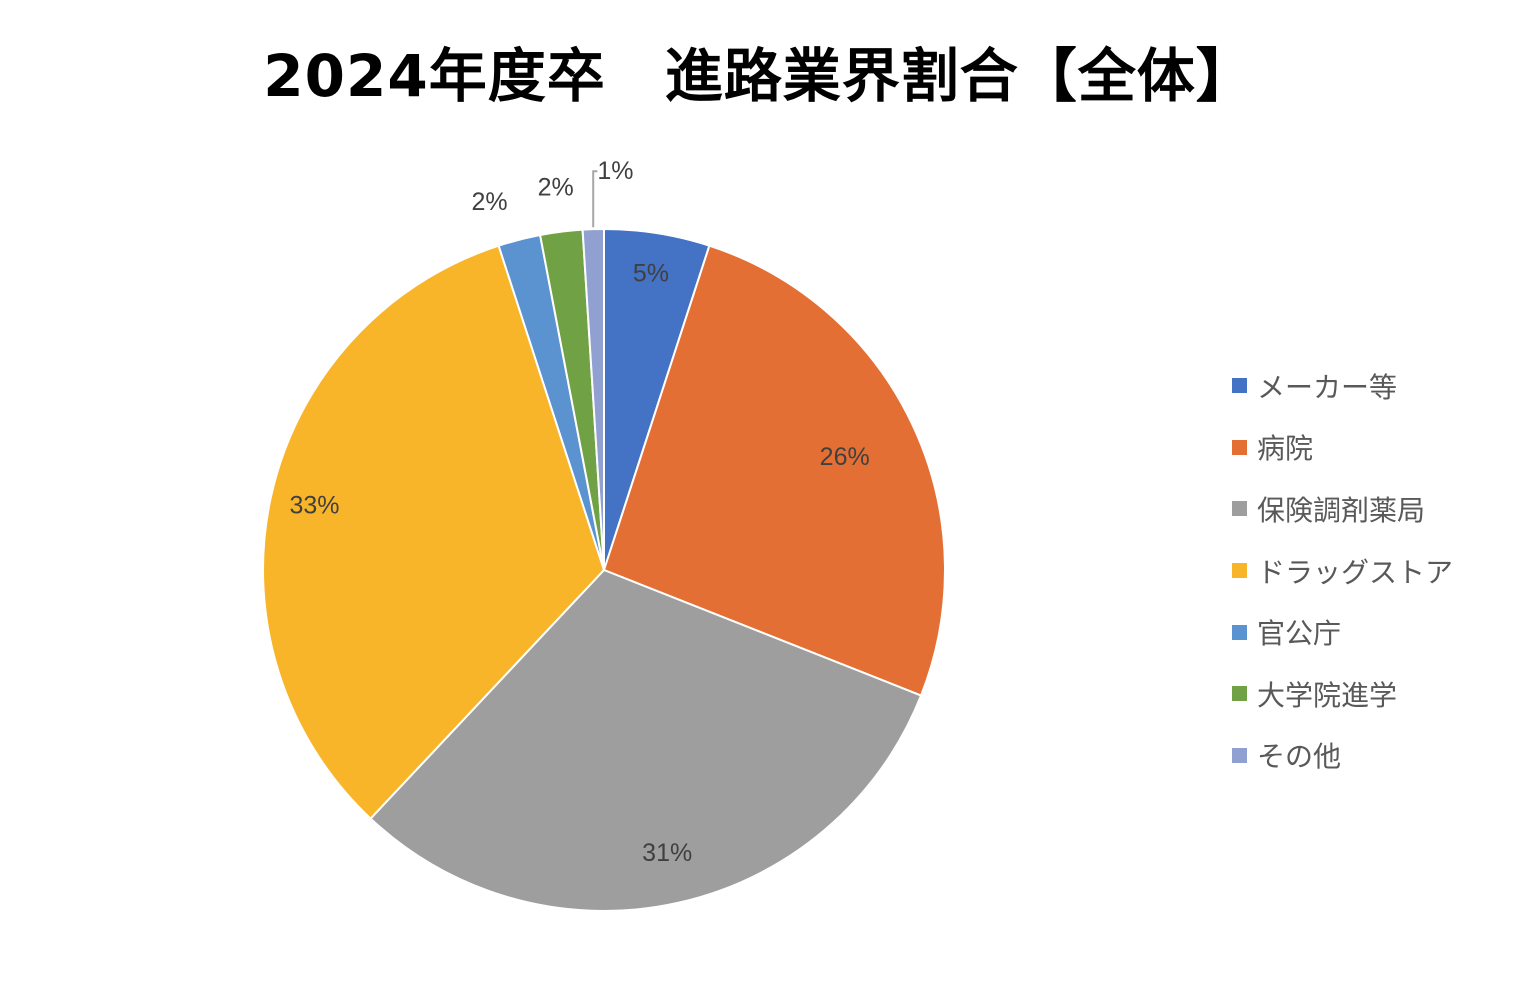 This screenshot has height=1002, width=1518. I want to click on data-label-7: 1%, so click(615, 171).